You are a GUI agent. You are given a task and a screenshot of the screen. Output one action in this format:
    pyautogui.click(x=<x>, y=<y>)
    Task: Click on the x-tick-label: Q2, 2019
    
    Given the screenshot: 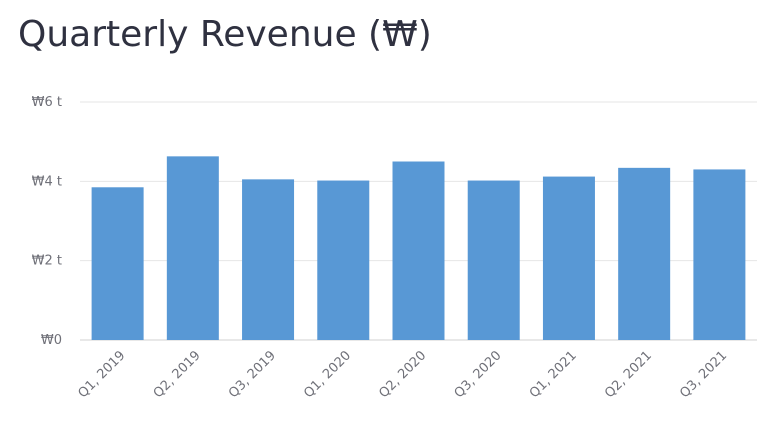 What is the action you would take?
    pyautogui.click(x=177, y=374)
    